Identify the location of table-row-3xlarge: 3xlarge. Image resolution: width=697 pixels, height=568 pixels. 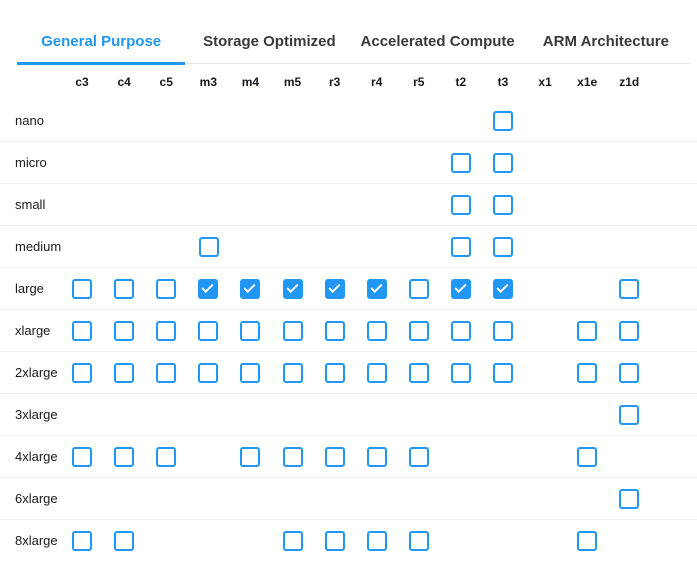
(348, 414).